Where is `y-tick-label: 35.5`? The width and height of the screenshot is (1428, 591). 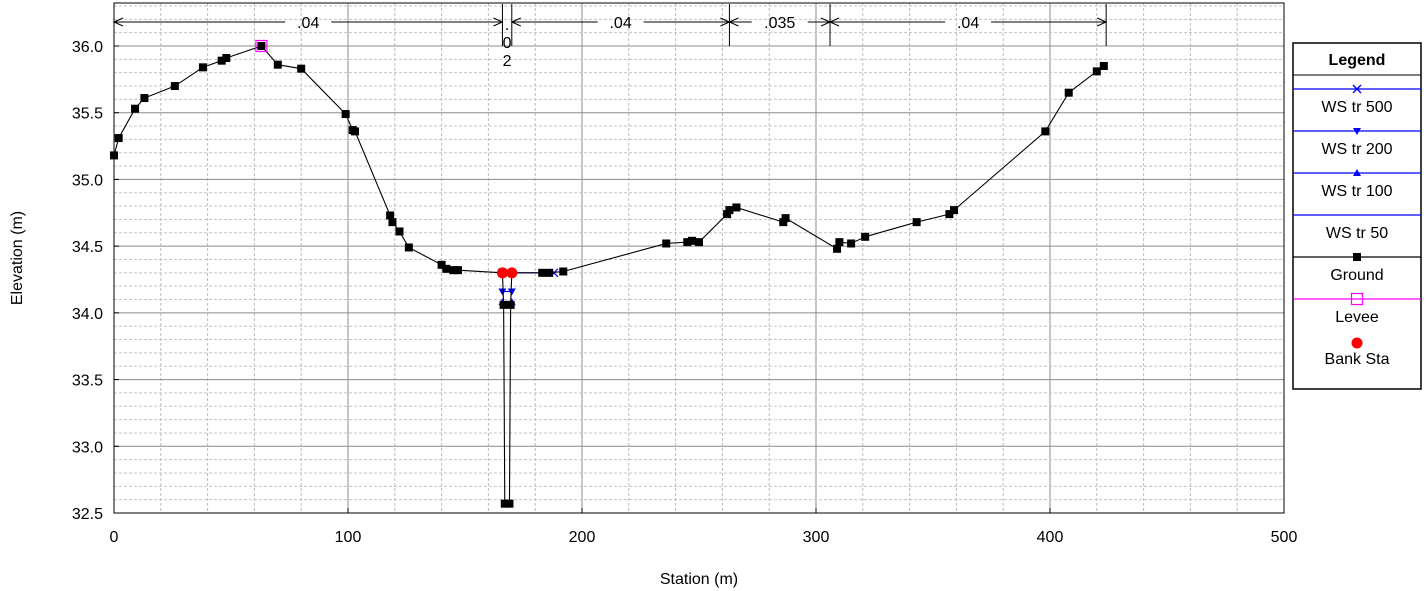 y-tick-label: 35.5 is located at coordinates (87, 114).